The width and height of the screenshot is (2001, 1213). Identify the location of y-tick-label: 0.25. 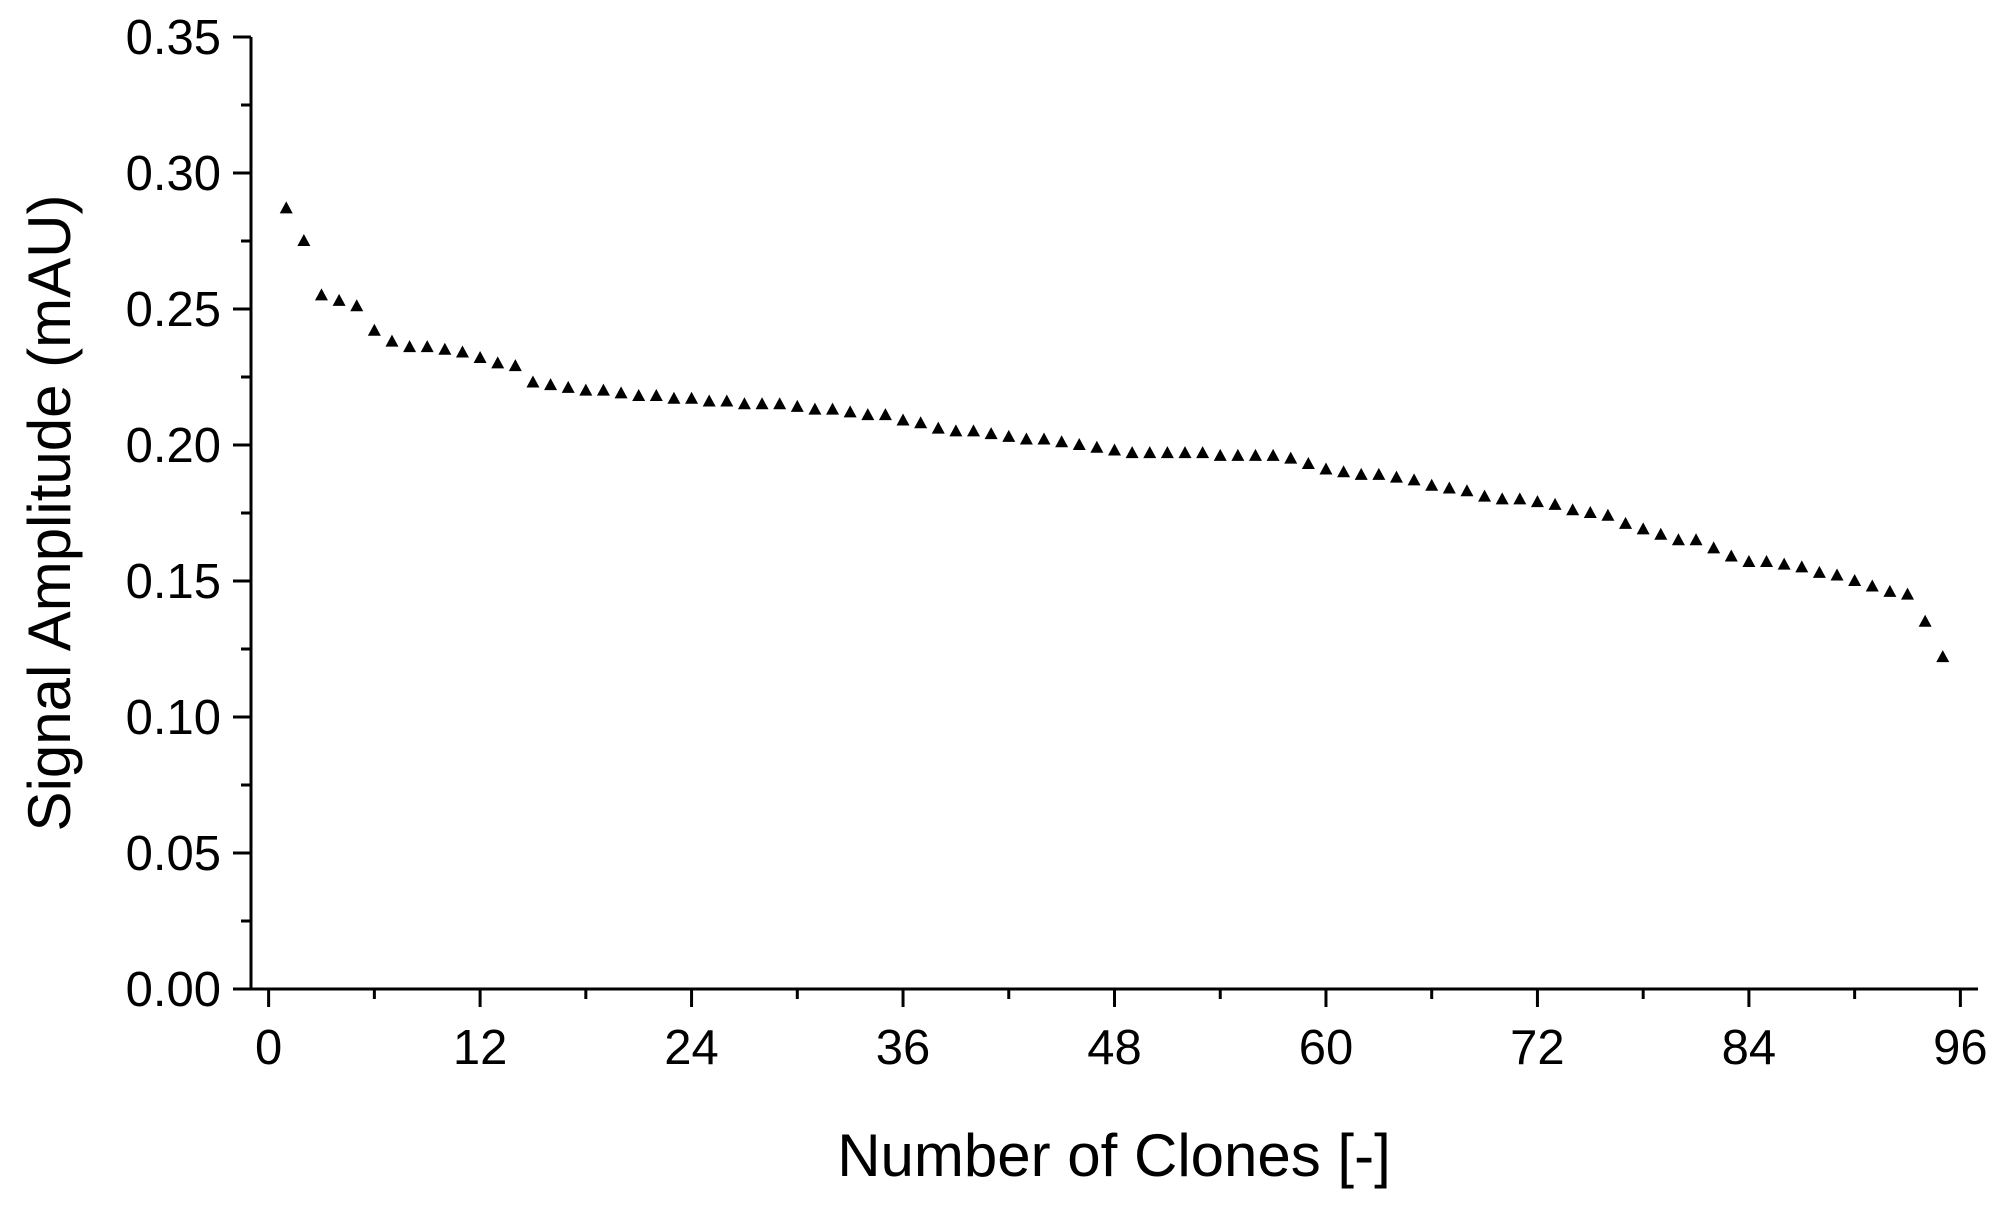
(173, 310).